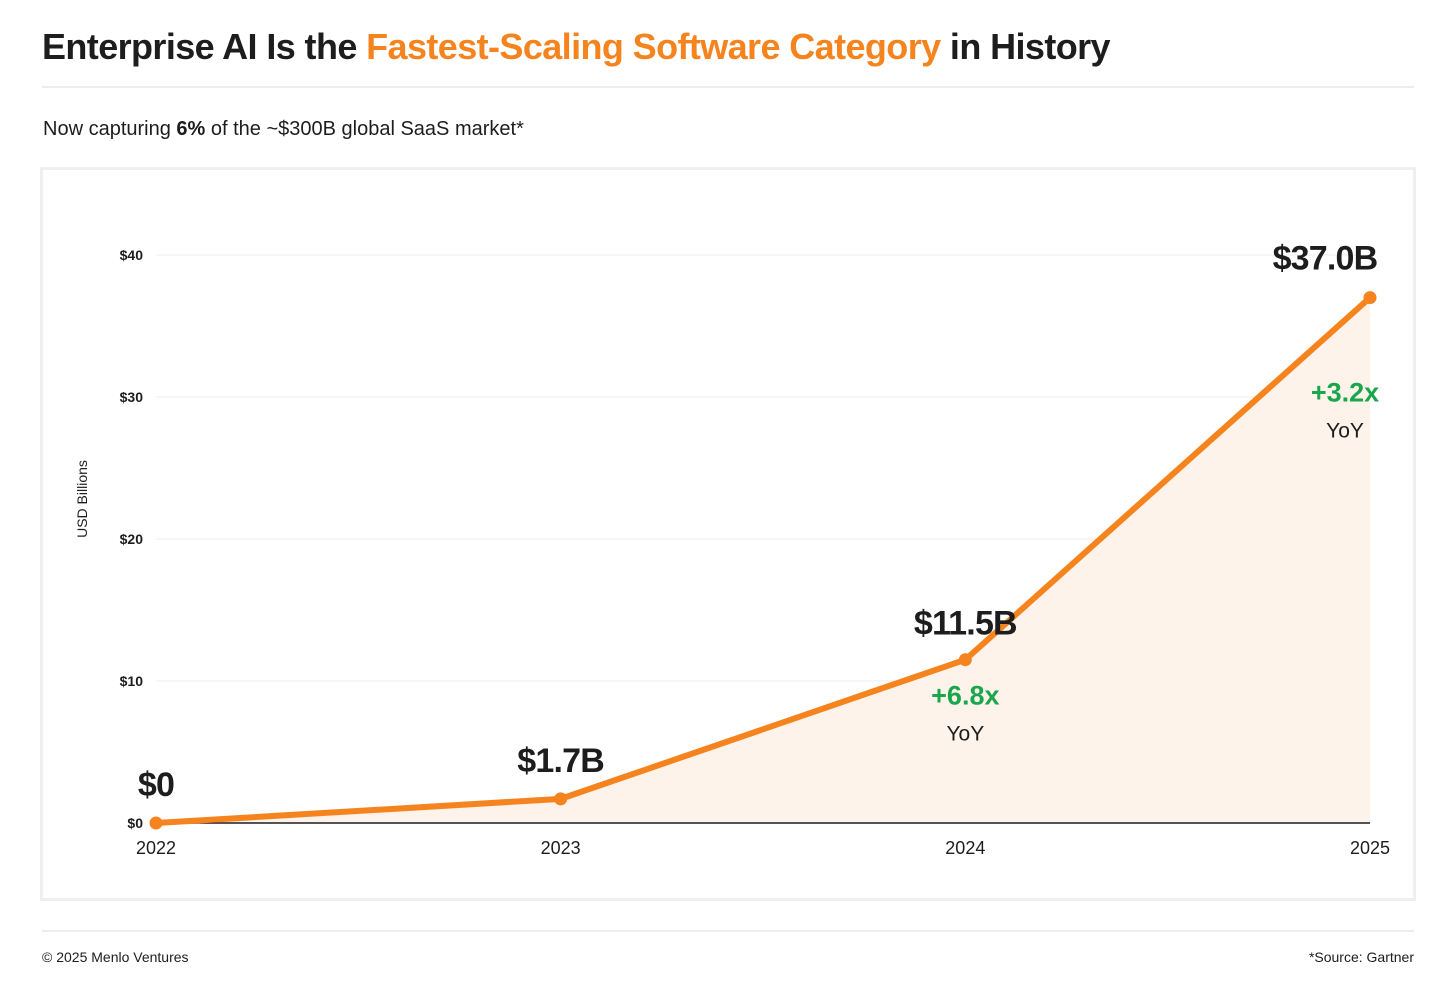  Describe the element at coordinates (1345, 393) in the screenshot. I see `growth-annotation: +3.2x` at that location.